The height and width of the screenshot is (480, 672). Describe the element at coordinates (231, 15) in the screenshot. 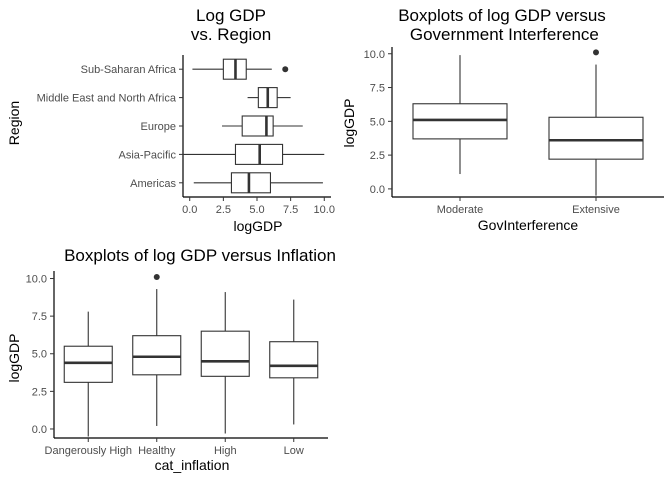

I see `panel-region-title-line1: Log GDP` at that location.